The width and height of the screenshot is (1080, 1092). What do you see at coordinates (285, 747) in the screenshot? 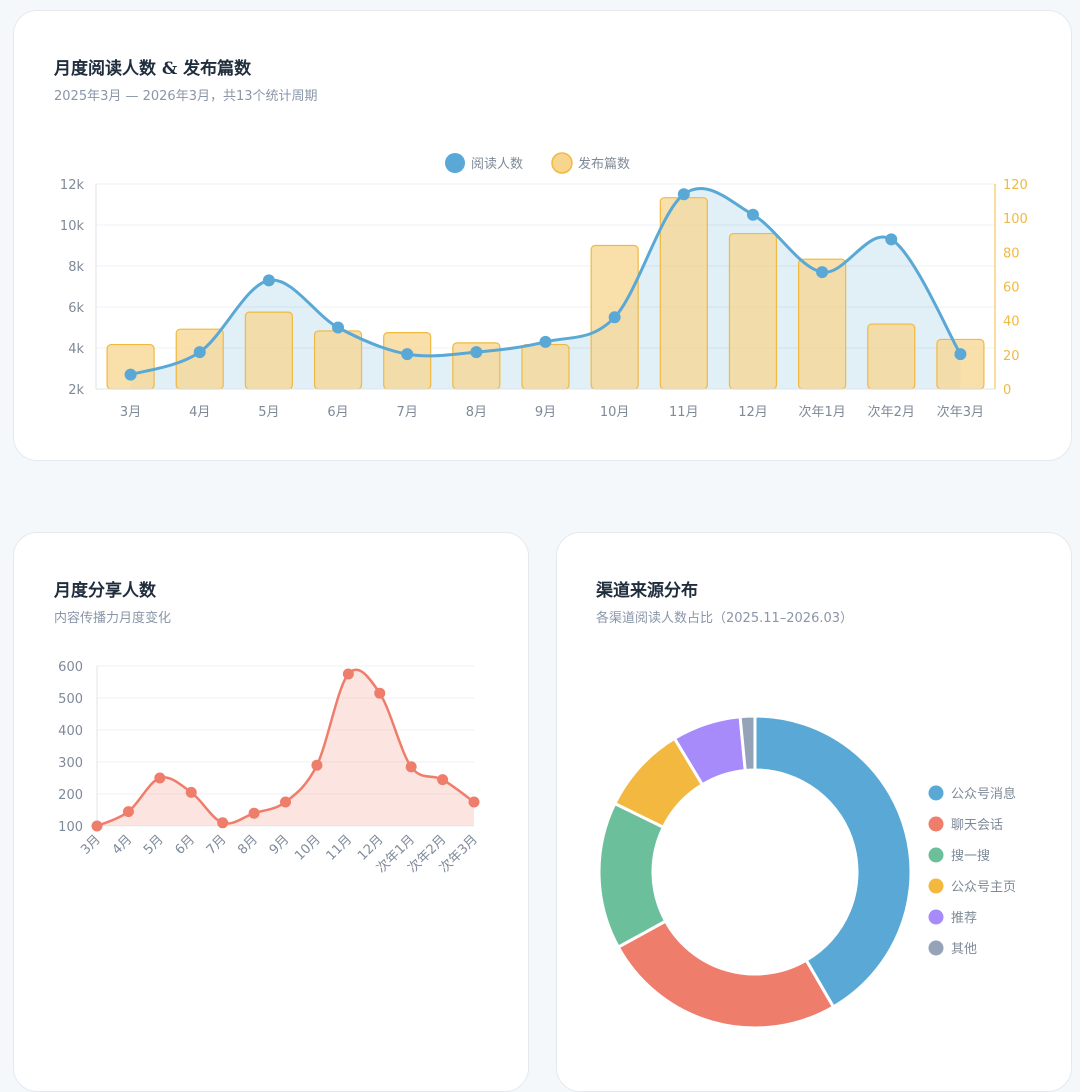
I see `share-area` at bounding box center [285, 747].